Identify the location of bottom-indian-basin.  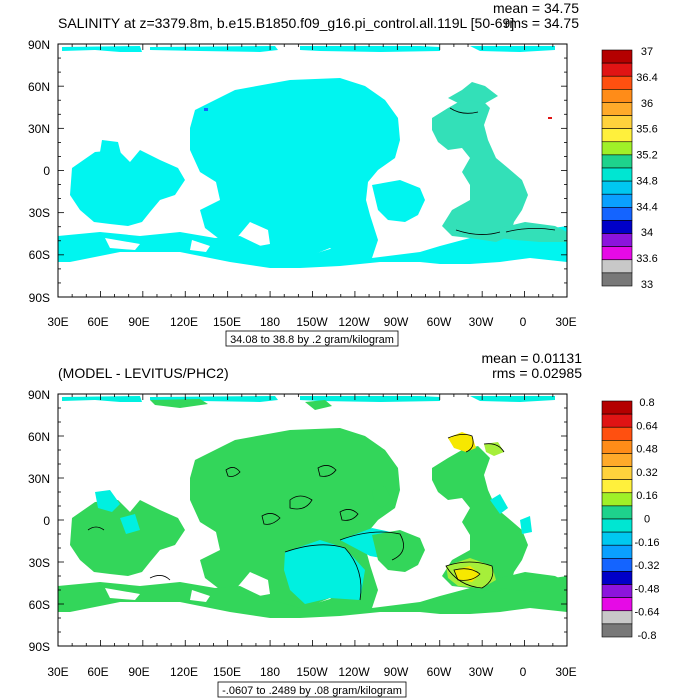
(127, 538).